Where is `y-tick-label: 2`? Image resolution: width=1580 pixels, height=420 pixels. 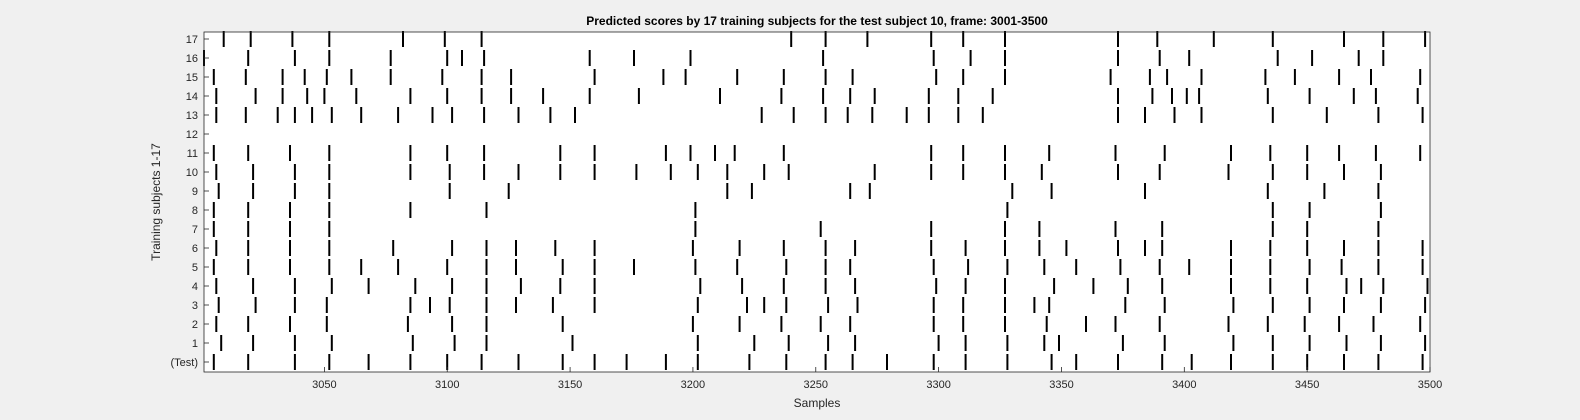 y-tick-label: 2 is located at coordinates (195, 325).